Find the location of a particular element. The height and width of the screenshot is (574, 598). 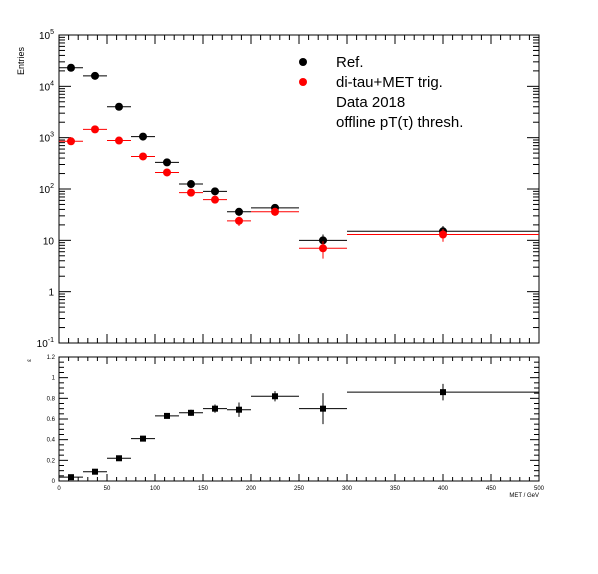

y-tick-label: 10³ is located at coordinates (46, 138).